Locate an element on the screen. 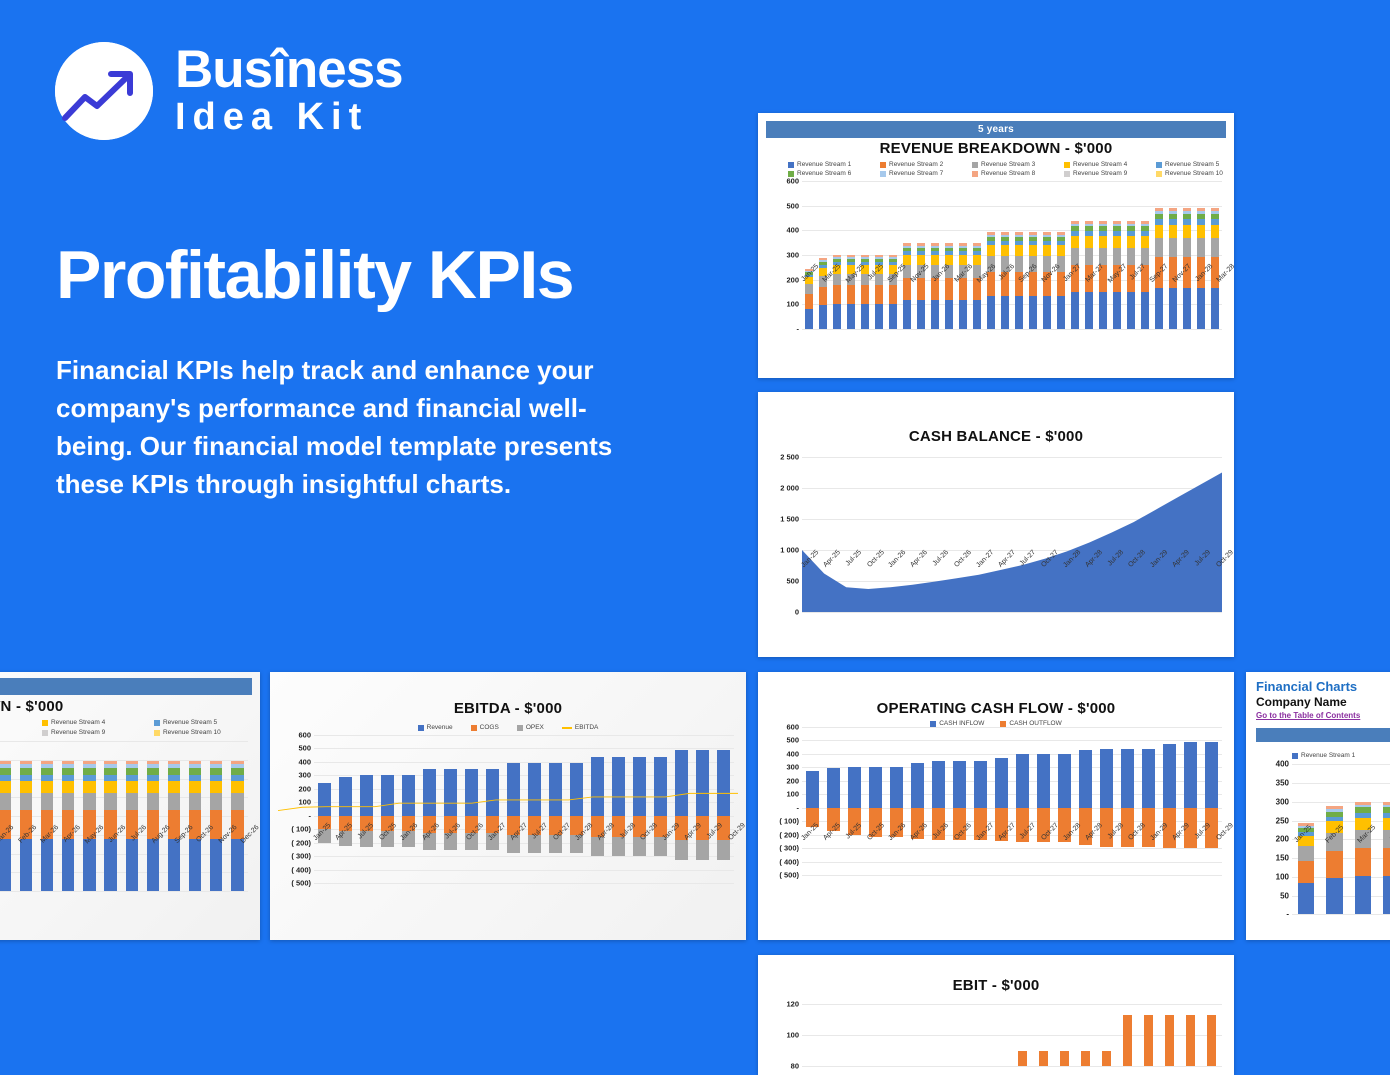 The image size is (1390, 1075). chart-title-operating-cash-flow: OPERATING CASH FLOW - $'000 is located at coordinates (996, 708).